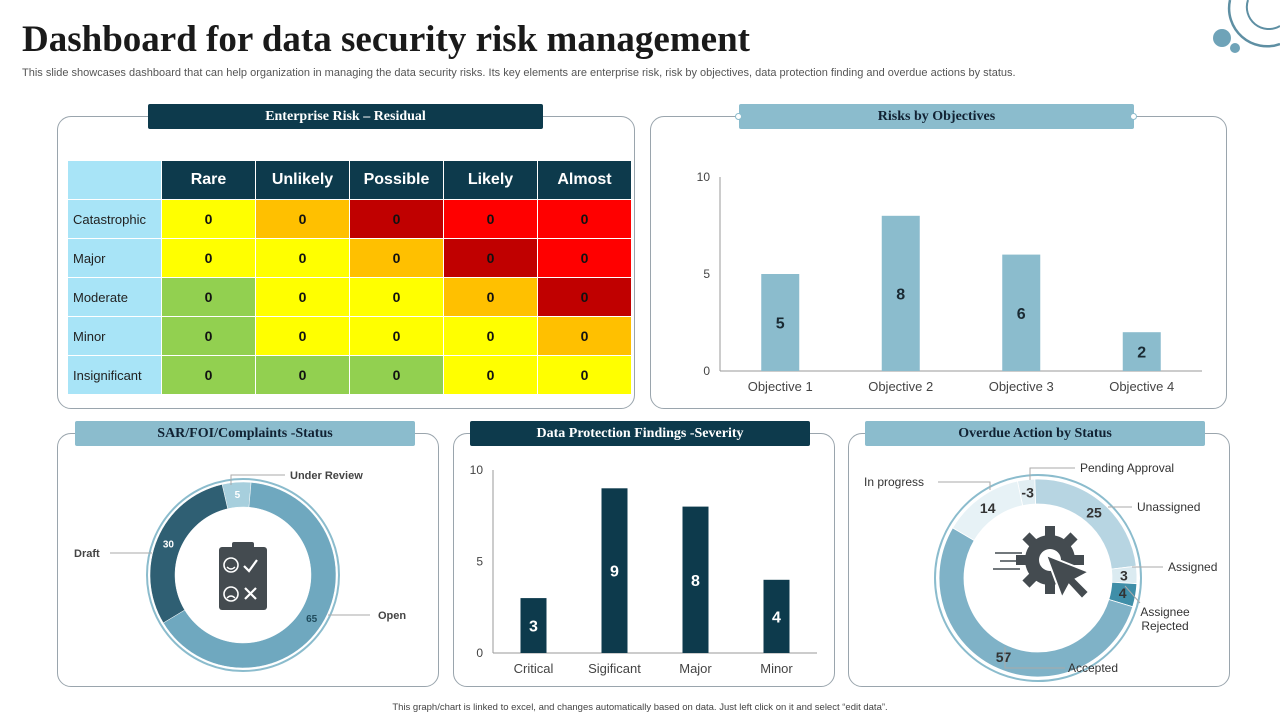  Describe the element at coordinates (114, 375) in the screenshot. I see `matrix-row-label: Insignificant` at that location.